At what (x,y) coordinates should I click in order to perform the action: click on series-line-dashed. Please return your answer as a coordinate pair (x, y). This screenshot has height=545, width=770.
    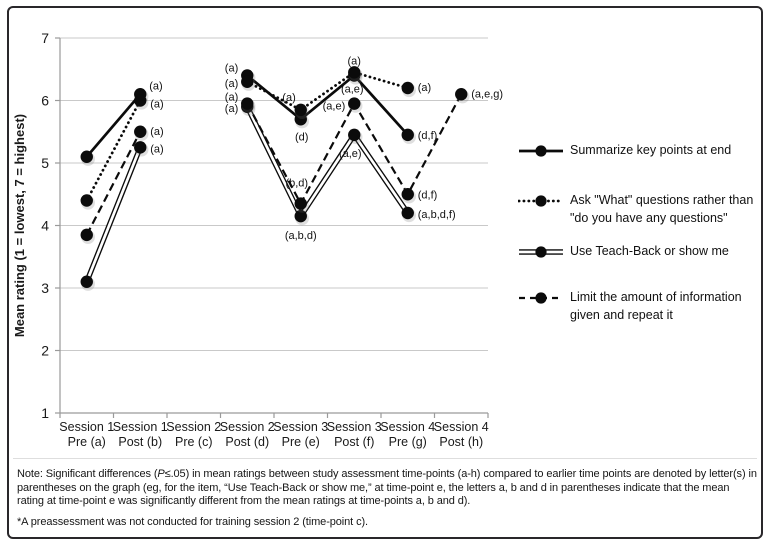
    Looking at the image, I should click on (113, 183).